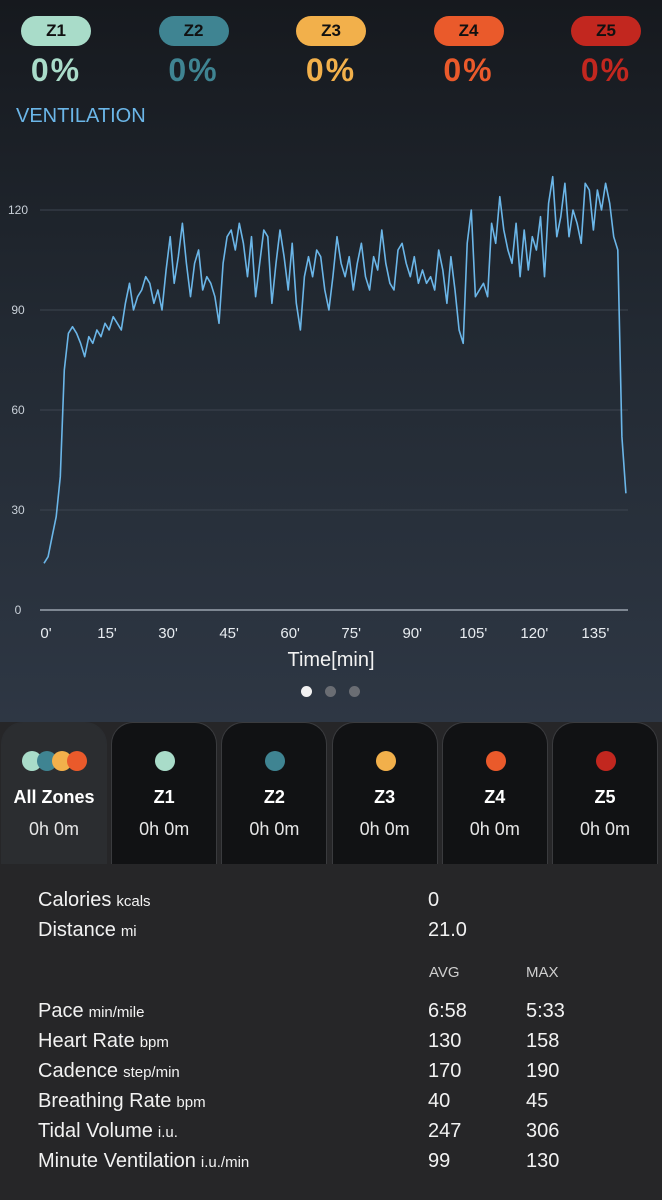  I want to click on stat-max: 306, so click(543, 1131).